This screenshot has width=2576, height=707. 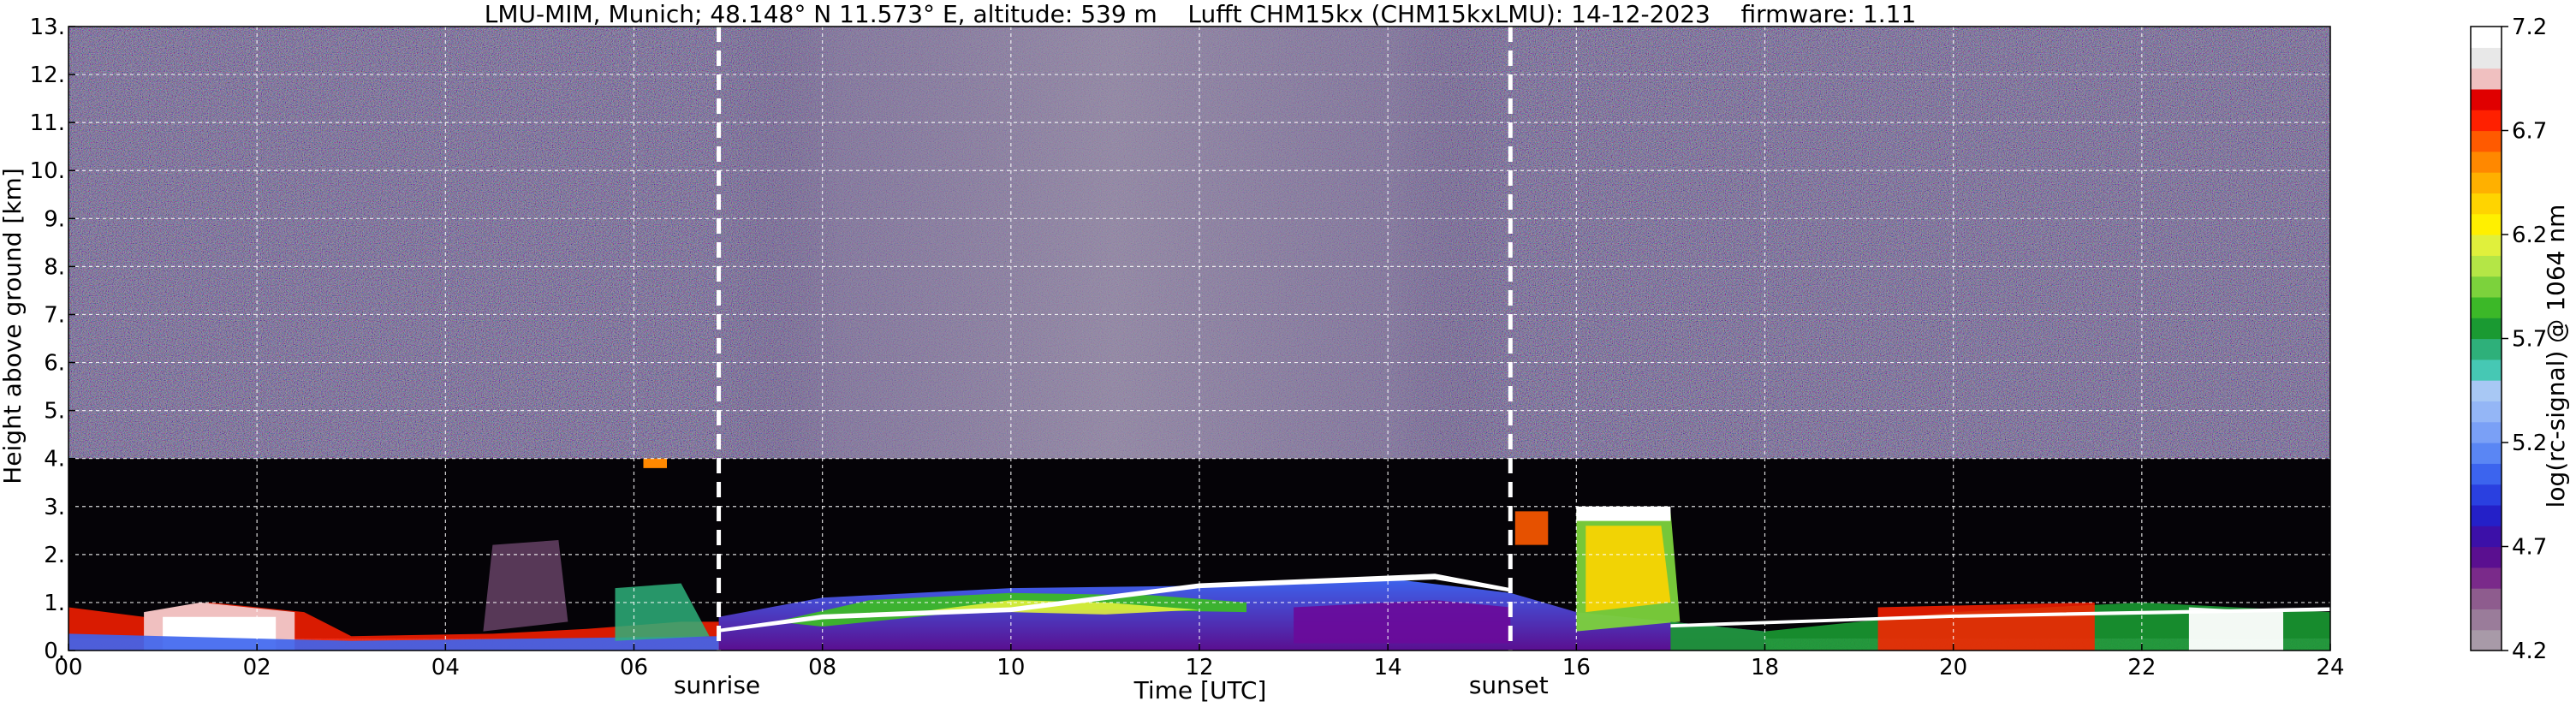 I want to click on x-tick-label: 00, so click(x=68, y=667).